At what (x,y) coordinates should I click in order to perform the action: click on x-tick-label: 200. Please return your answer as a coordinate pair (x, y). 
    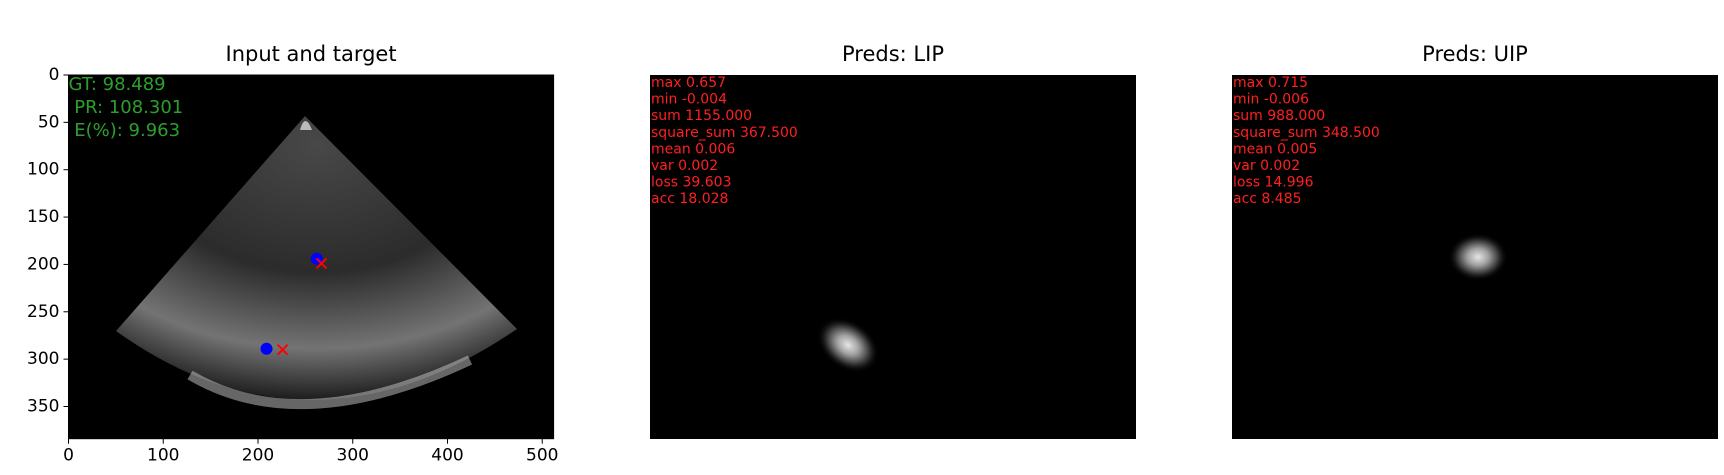
    Looking at the image, I should click on (258, 456).